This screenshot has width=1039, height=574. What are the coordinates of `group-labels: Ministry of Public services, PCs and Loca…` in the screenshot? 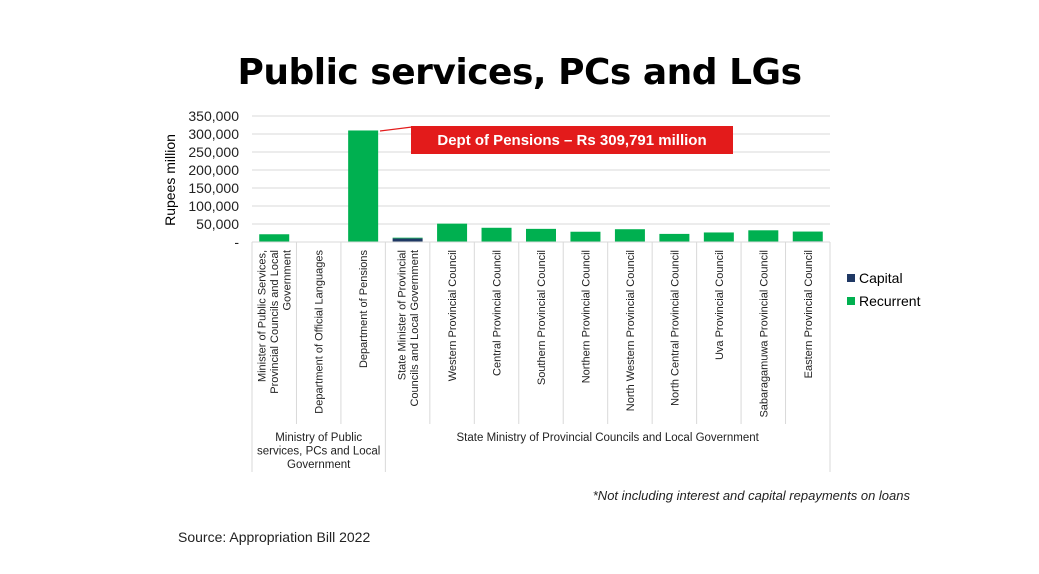 It's located at (508, 451).